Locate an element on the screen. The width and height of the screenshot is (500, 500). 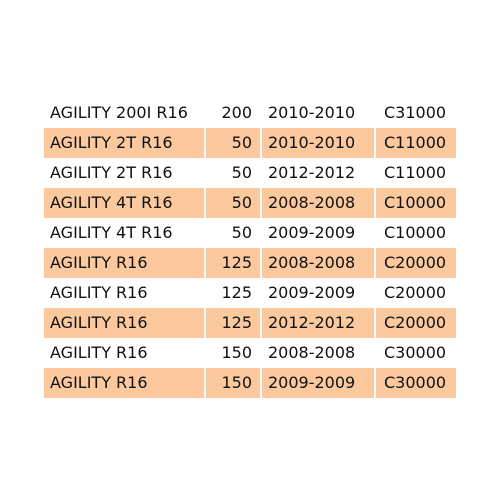
table-row: AGILITY R16 125 2008-2008 C20000 is located at coordinates (250, 263).